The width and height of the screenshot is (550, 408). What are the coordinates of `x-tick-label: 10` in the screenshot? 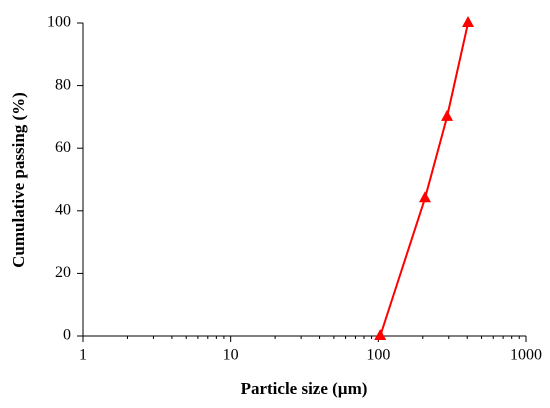 It's located at (231, 355).